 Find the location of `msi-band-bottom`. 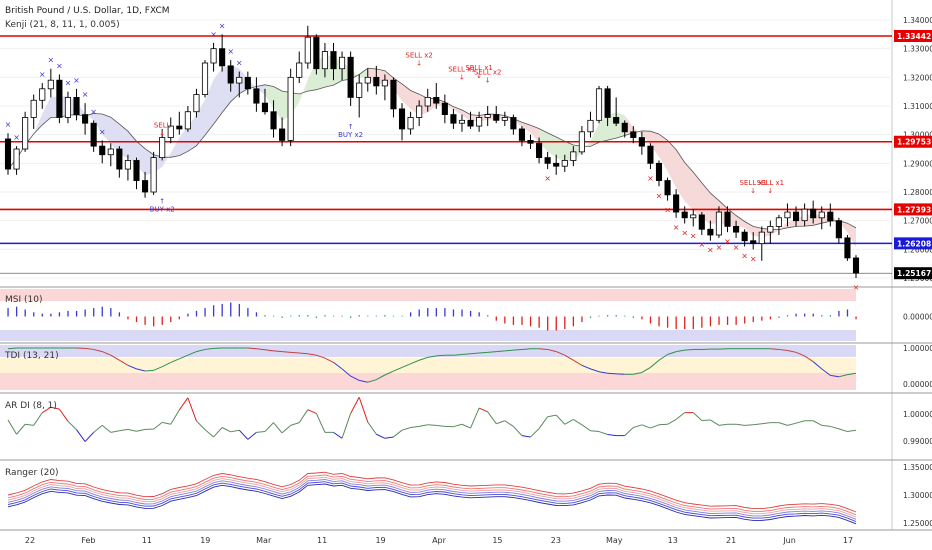

msi-band-bottom is located at coordinates (428, 335).